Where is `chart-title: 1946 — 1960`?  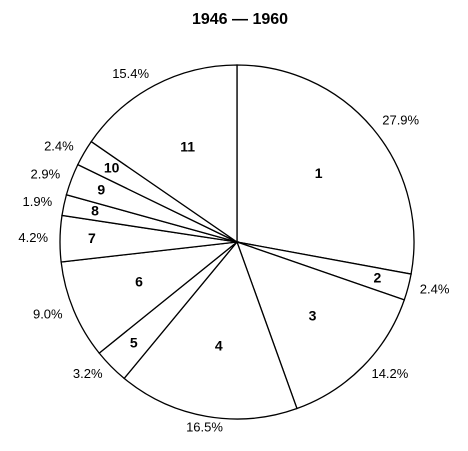
chart-title: 1946 — 1960 is located at coordinates (240, 19).